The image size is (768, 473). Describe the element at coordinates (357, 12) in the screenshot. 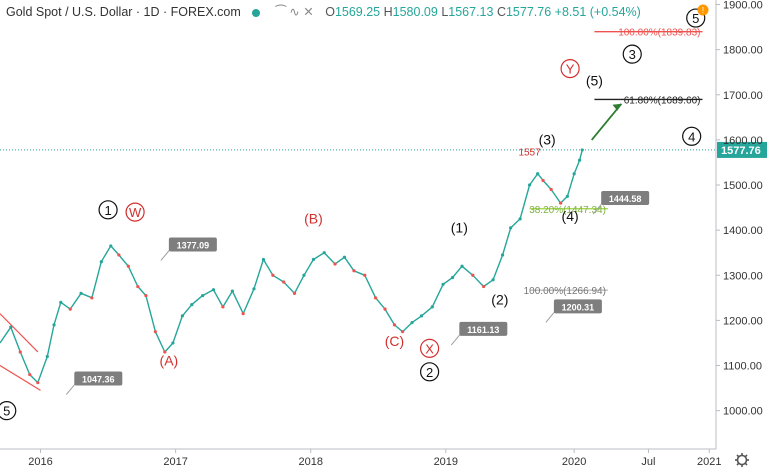

I see `open-value: 1569.25` at that location.